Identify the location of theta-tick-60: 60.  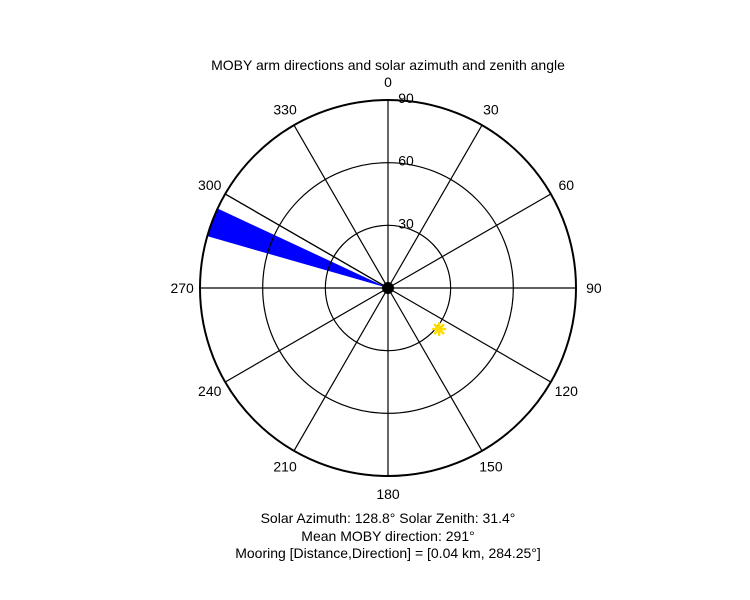
(566, 185).